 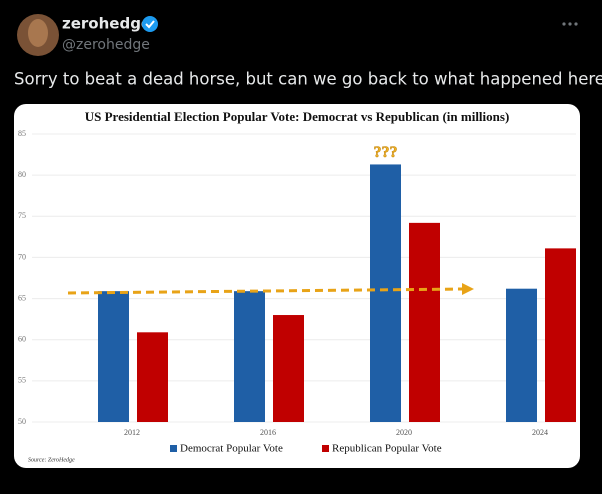 What do you see at coordinates (22, 215) in the screenshot?
I see `y-tick-label: 75` at bounding box center [22, 215].